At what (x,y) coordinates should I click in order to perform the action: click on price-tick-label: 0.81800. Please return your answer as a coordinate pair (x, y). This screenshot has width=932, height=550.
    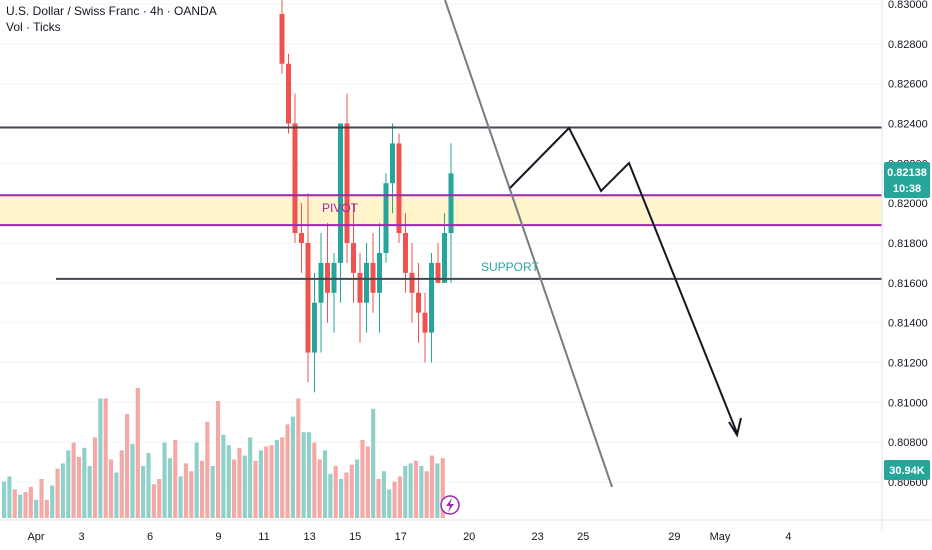
    Looking at the image, I should click on (908, 244).